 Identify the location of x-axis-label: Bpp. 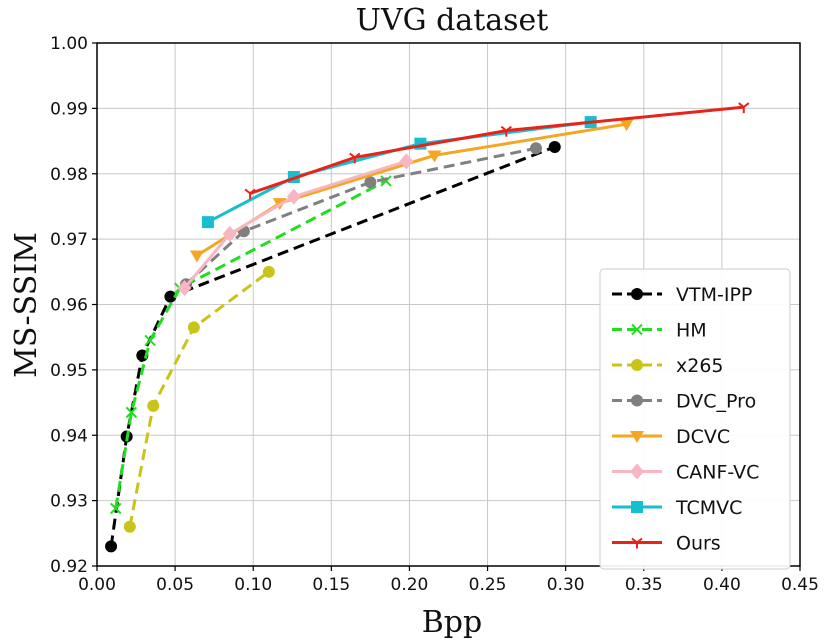
(452, 622).